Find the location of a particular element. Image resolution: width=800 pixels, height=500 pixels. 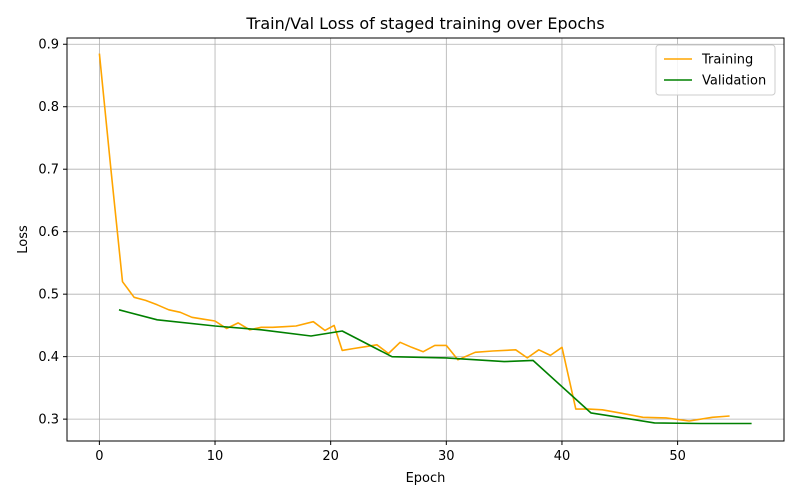

x-tick-label: 20 is located at coordinates (330, 456).